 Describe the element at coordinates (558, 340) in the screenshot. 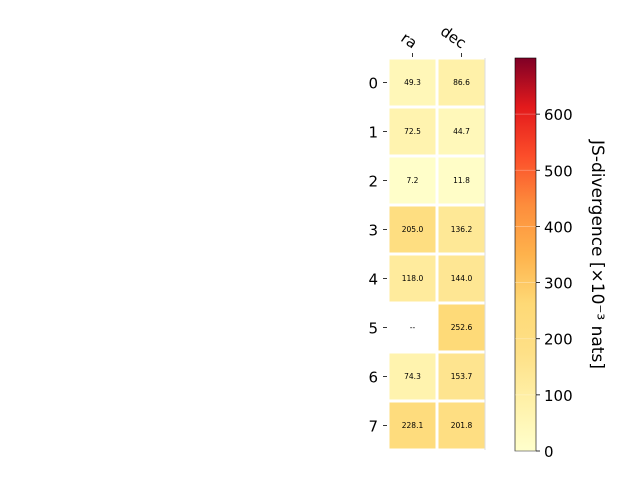

I see `colorbar-tick-label: 200` at that location.